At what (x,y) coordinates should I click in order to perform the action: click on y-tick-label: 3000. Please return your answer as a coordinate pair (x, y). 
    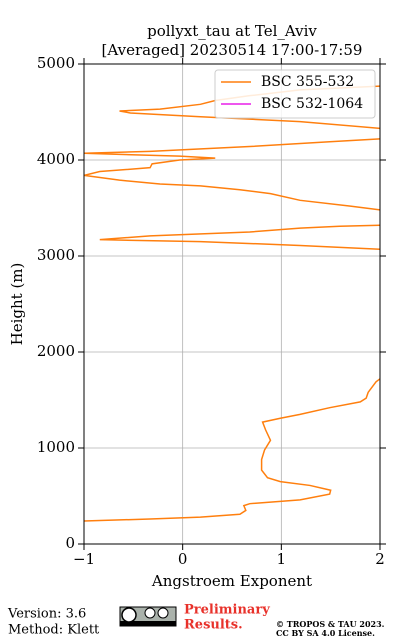
    Looking at the image, I should click on (56, 255).